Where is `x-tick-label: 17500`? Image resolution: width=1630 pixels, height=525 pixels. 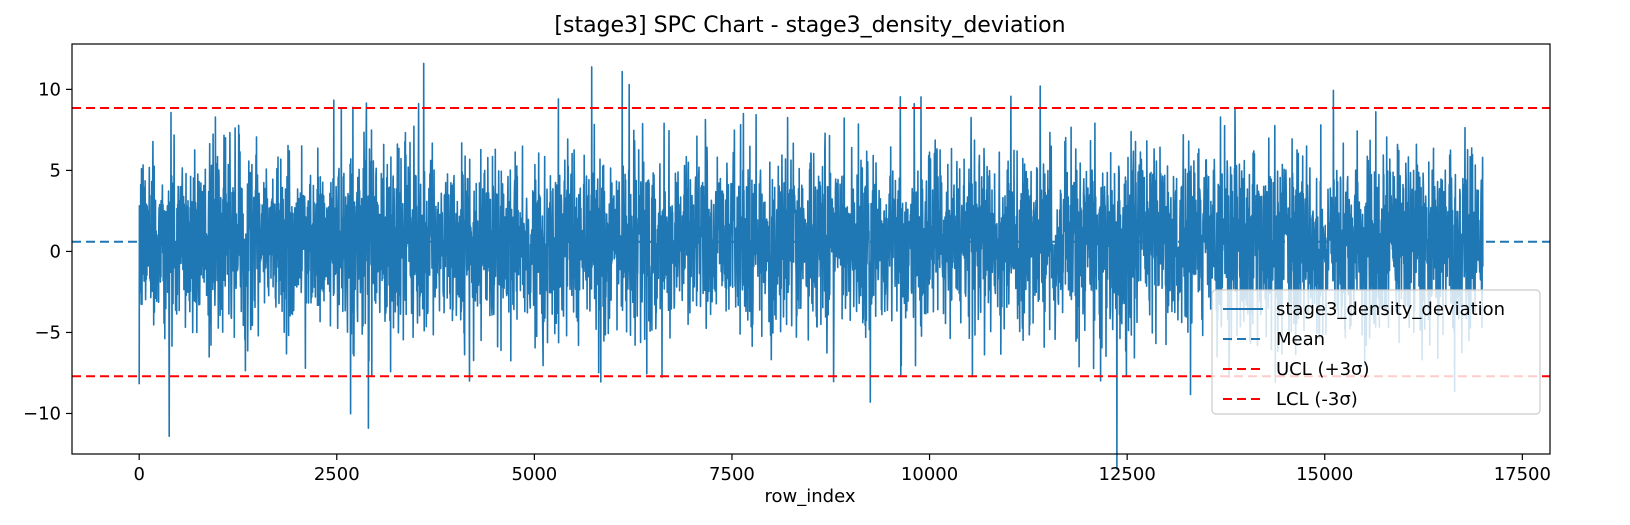
x-tick-label: 17500 is located at coordinates (1522, 474).